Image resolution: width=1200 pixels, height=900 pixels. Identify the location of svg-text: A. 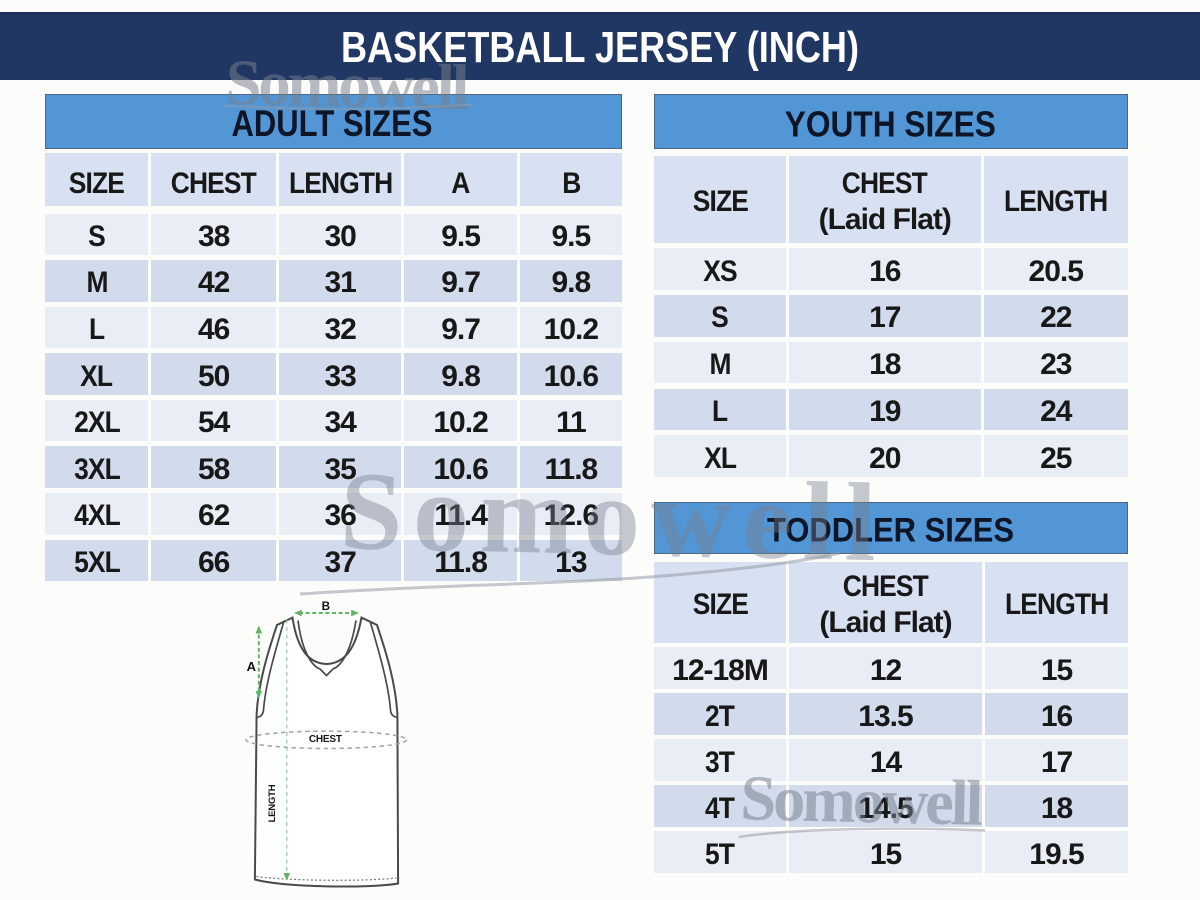
(252, 666).